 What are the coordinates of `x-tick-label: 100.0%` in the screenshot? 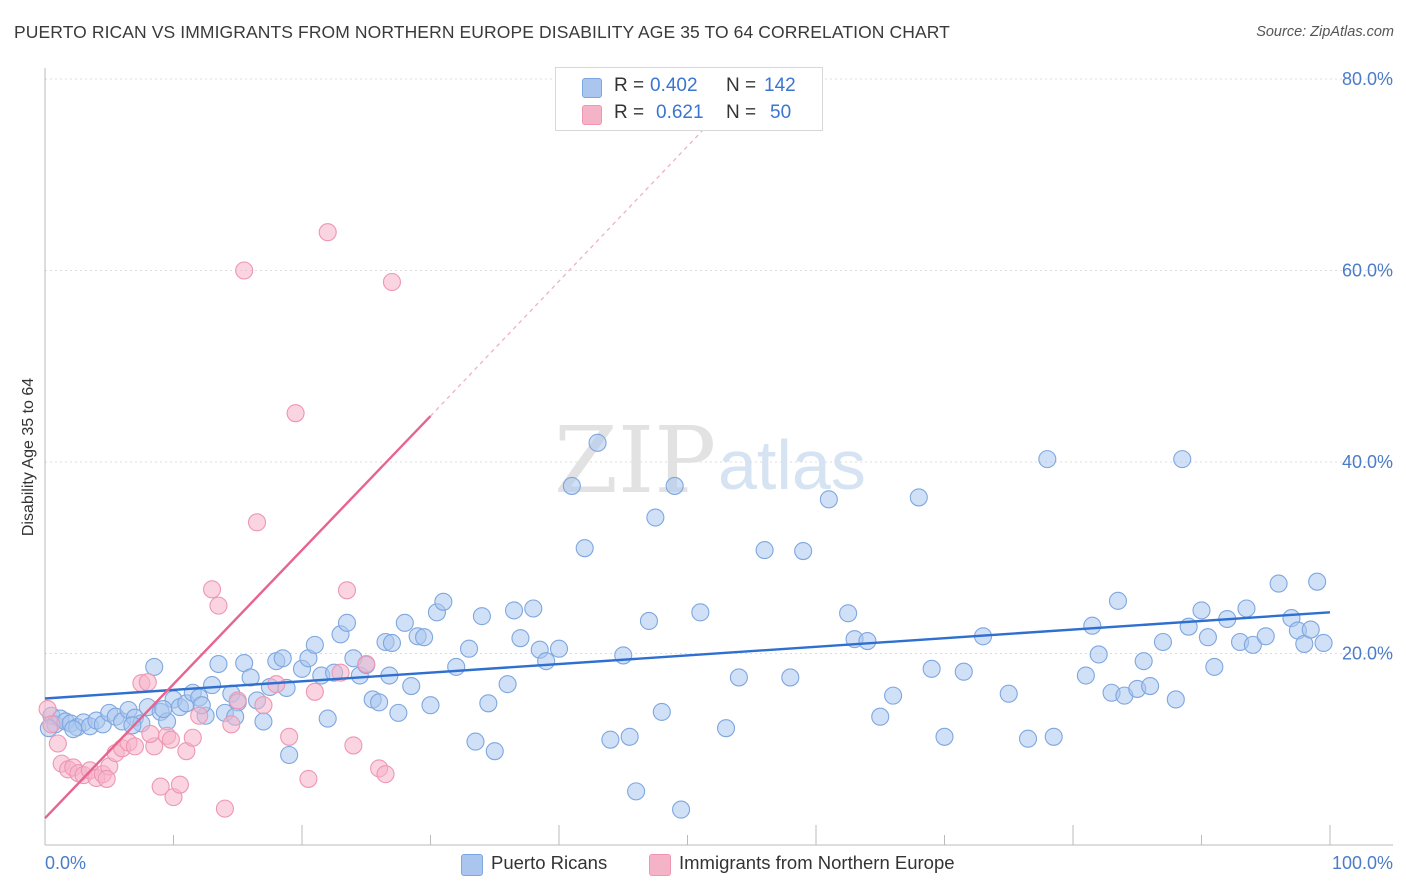 It's located at (1362, 863).